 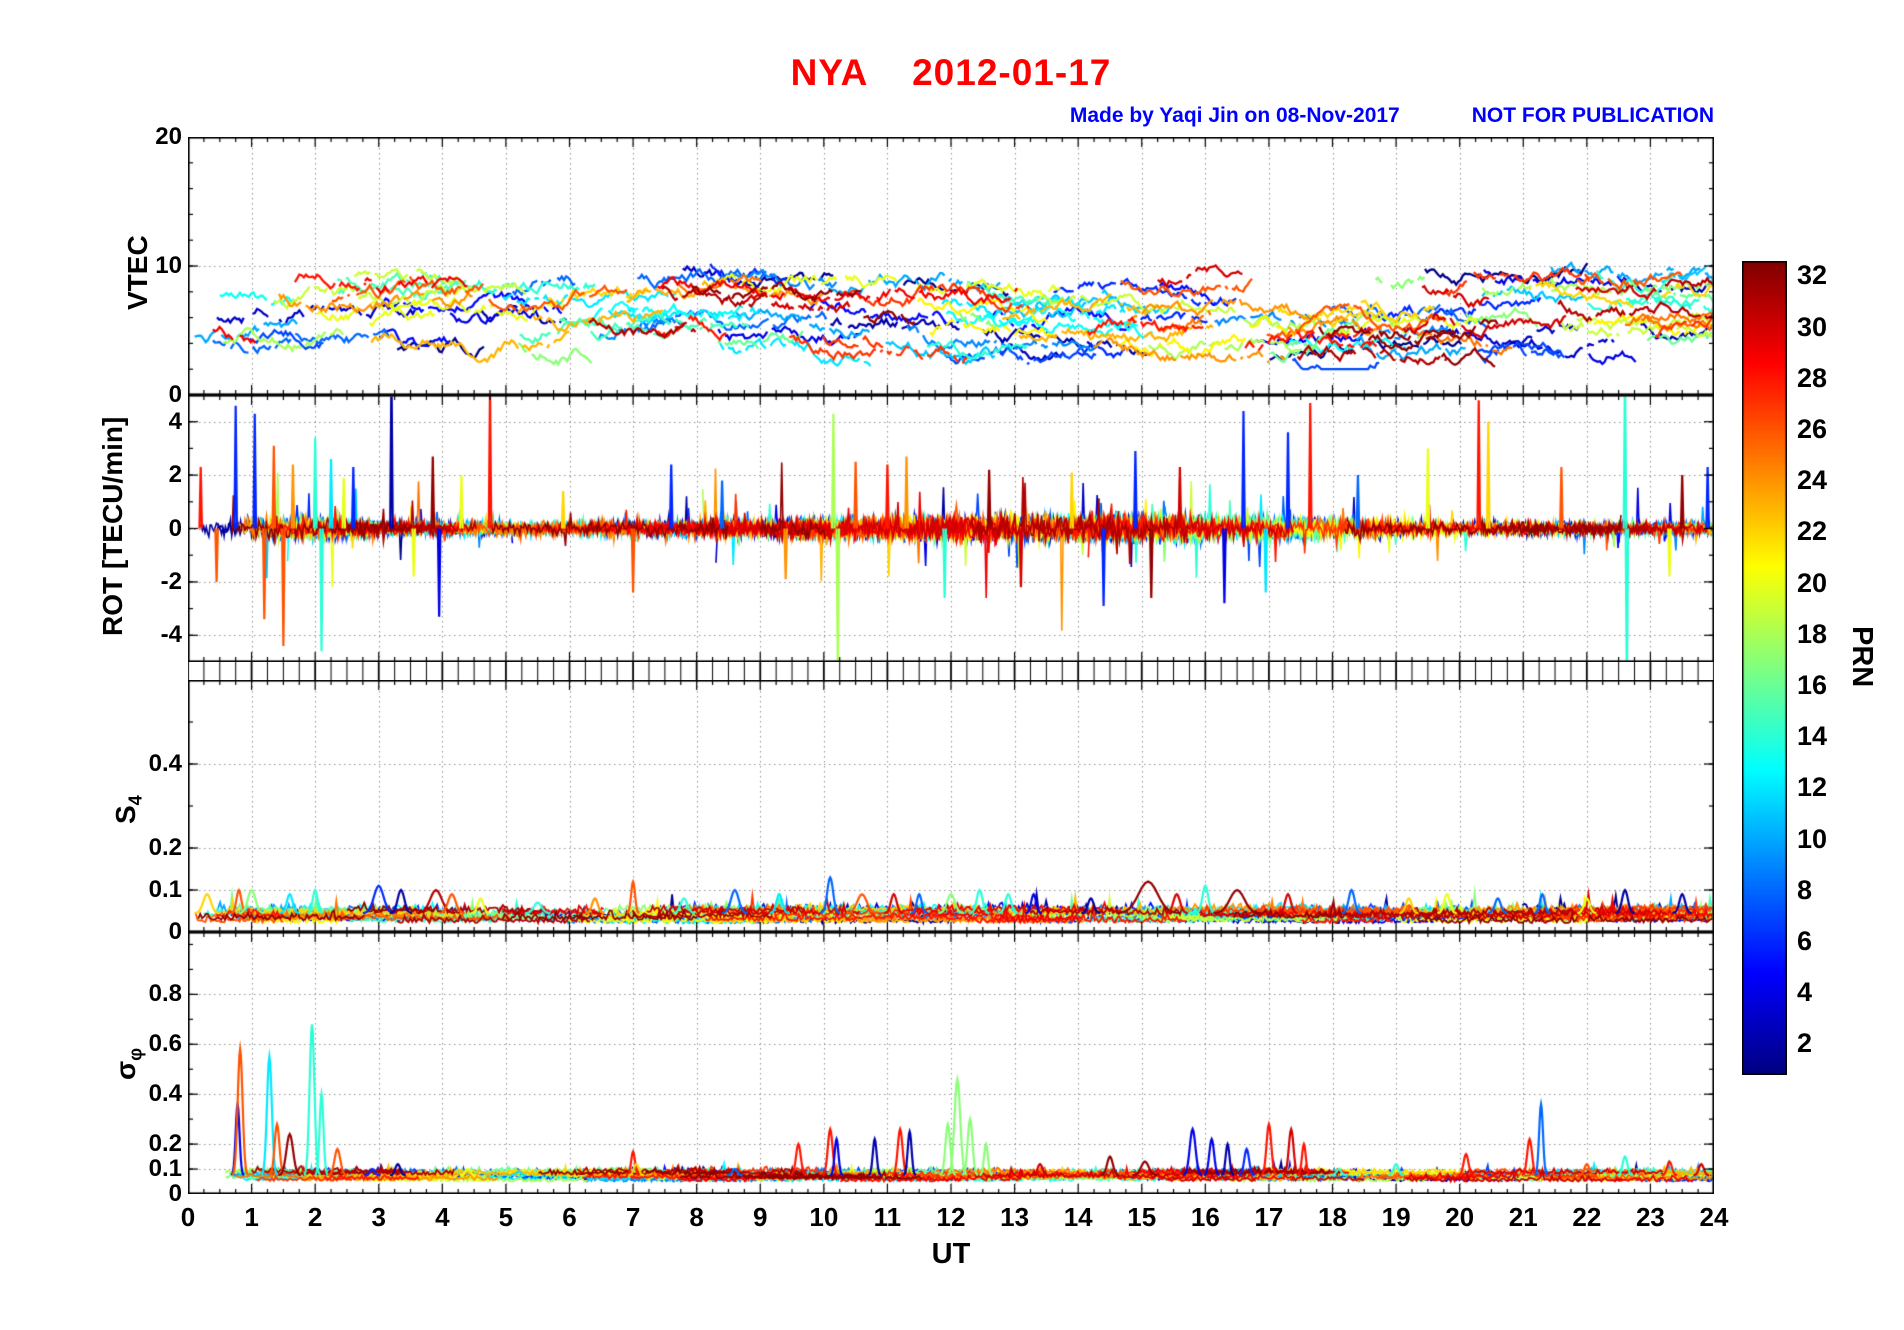 I want to click on x-tick-label: 24, so click(x=1714, y=1217).